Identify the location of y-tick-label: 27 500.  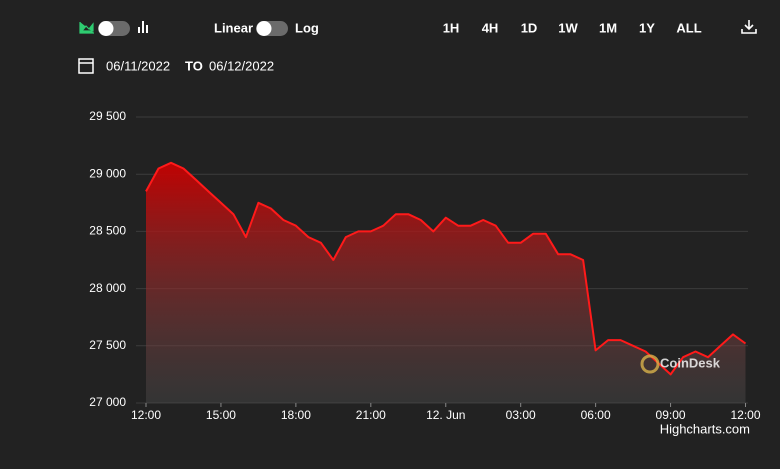
(107, 345).